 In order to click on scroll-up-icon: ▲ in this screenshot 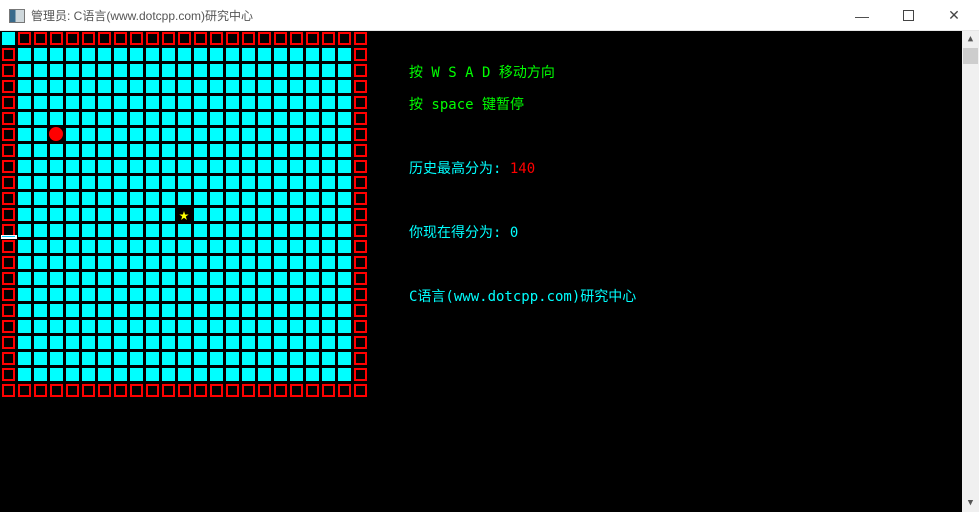, I will do `click(970, 39)`.